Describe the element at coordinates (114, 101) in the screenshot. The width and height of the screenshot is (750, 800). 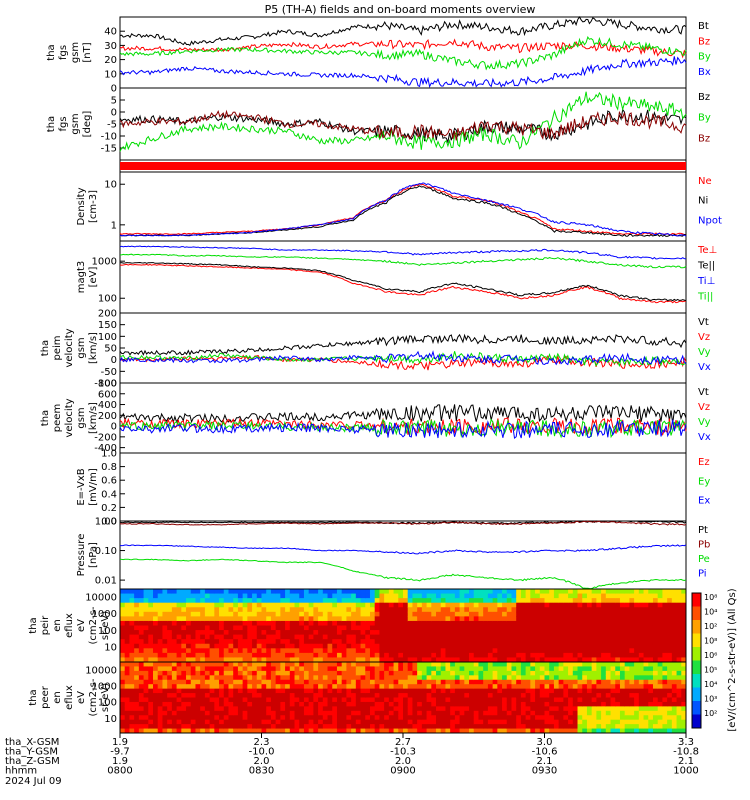
I see `tick-label: 5` at that location.